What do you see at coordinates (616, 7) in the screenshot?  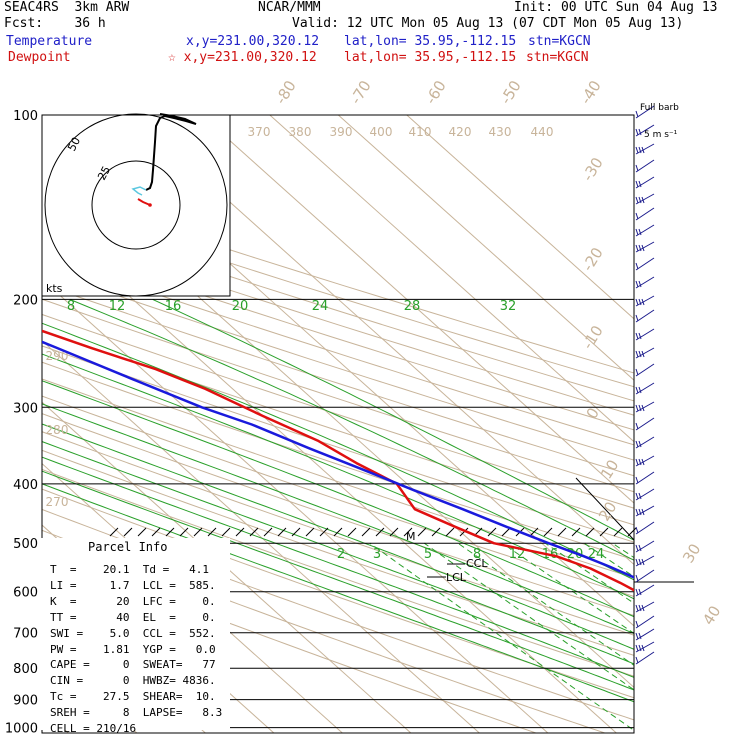 I see `init-time: Init: 00 UTC Sun 04 Aug 13` at bounding box center [616, 7].